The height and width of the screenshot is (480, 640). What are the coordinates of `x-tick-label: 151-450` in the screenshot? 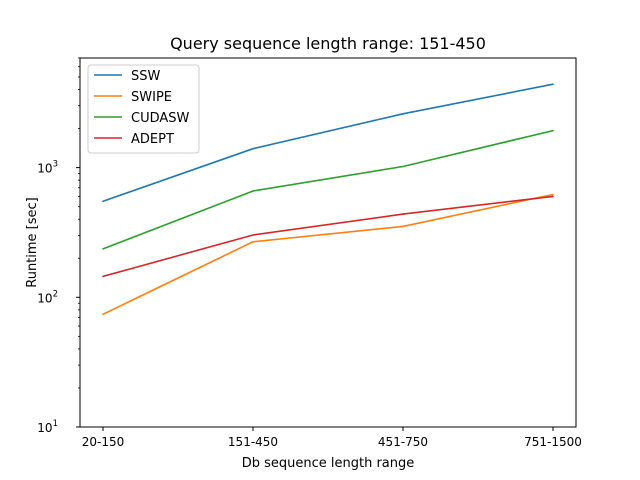 It's located at (253, 442).